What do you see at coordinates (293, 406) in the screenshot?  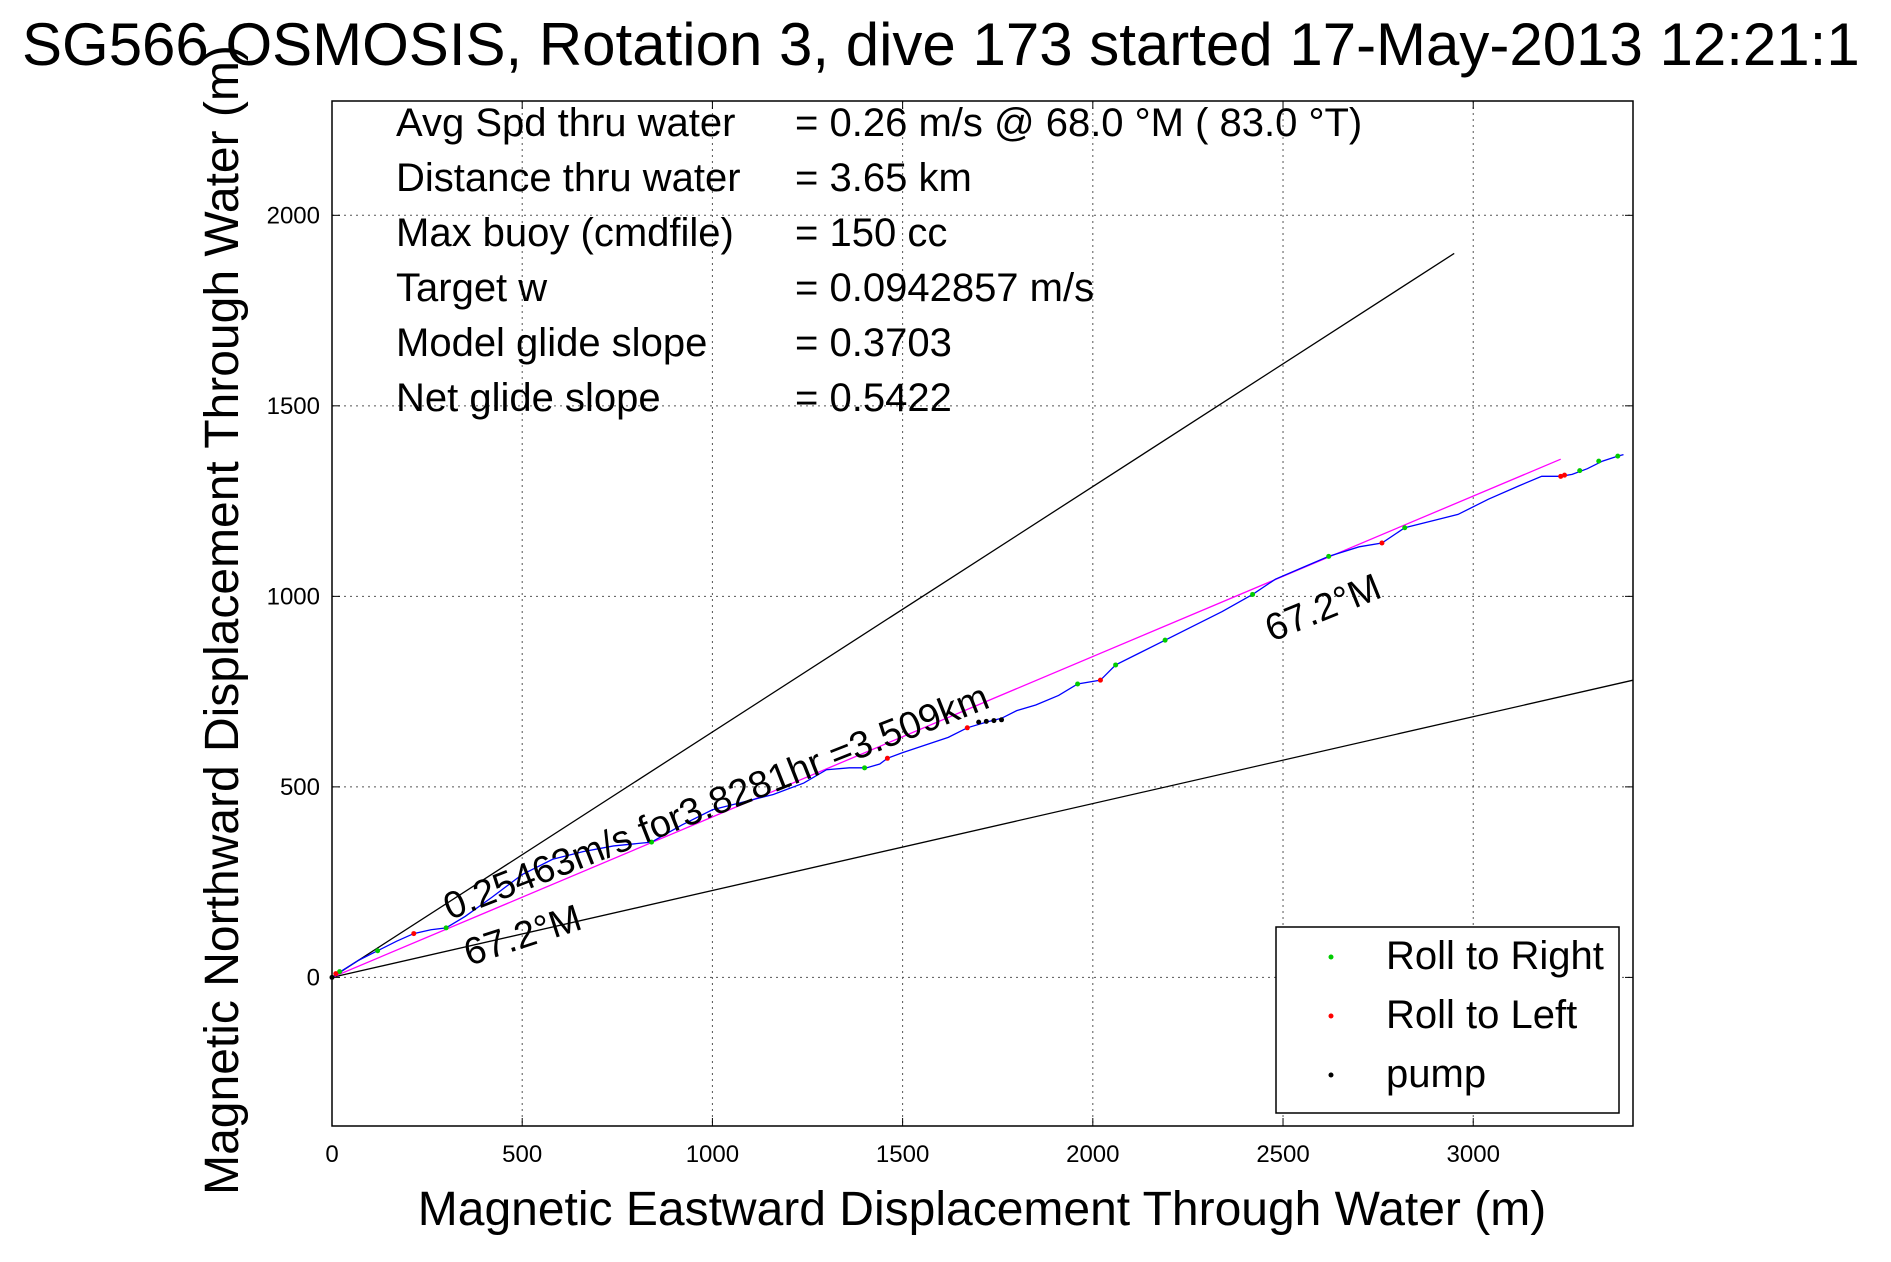 I see `y-tick-label: 1500` at bounding box center [293, 406].